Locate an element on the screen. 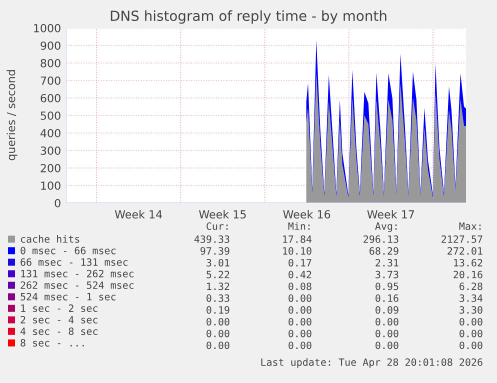 Image resolution: width=497 pixels, height=383 pixels. x-tick-label: Week 17 is located at coordinates (390, 214).